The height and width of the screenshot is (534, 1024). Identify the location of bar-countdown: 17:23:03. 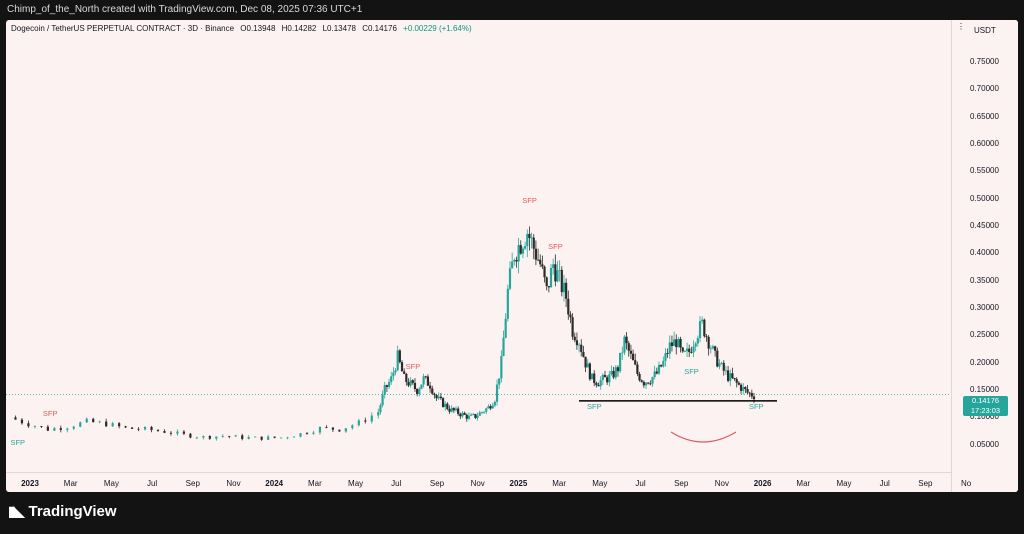
(985, 410).